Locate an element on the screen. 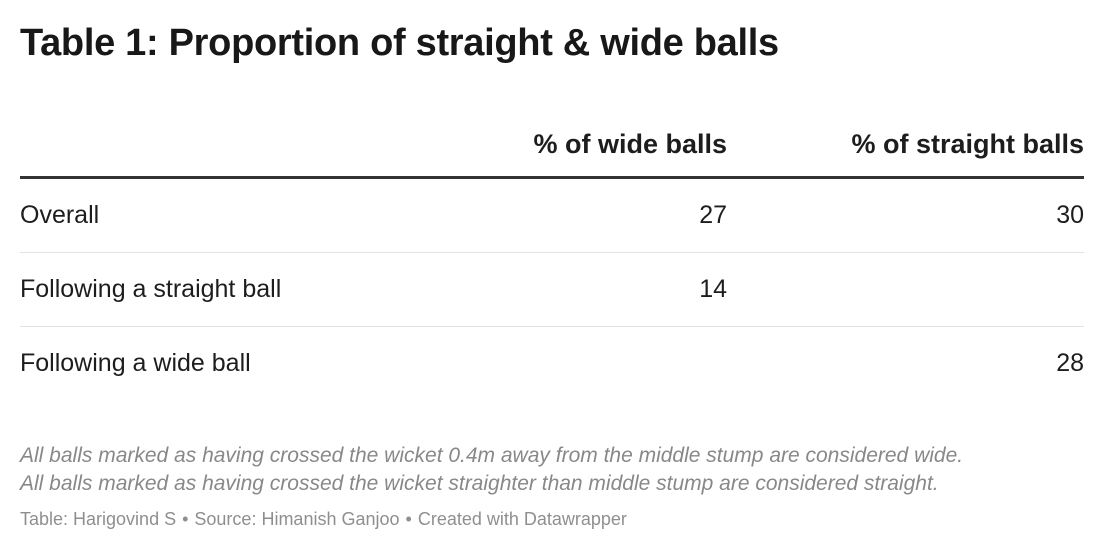 The image size is (1104, 554). source-credit: Source: Himanish Ganjoo is located at coordinates (297, 519).